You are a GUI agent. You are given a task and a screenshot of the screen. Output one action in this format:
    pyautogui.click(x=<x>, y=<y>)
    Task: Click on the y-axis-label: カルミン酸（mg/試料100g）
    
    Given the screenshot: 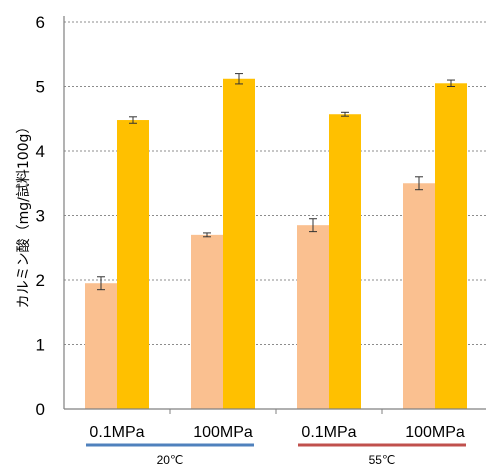 What is the action you would take?
    pyautogui.click(x=24, y=214)
    